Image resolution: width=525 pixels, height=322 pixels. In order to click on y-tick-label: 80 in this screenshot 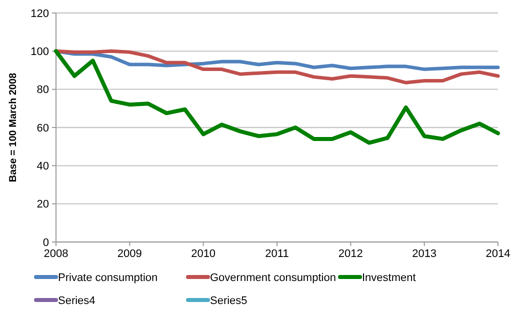, I will do `click(42, 90)`.